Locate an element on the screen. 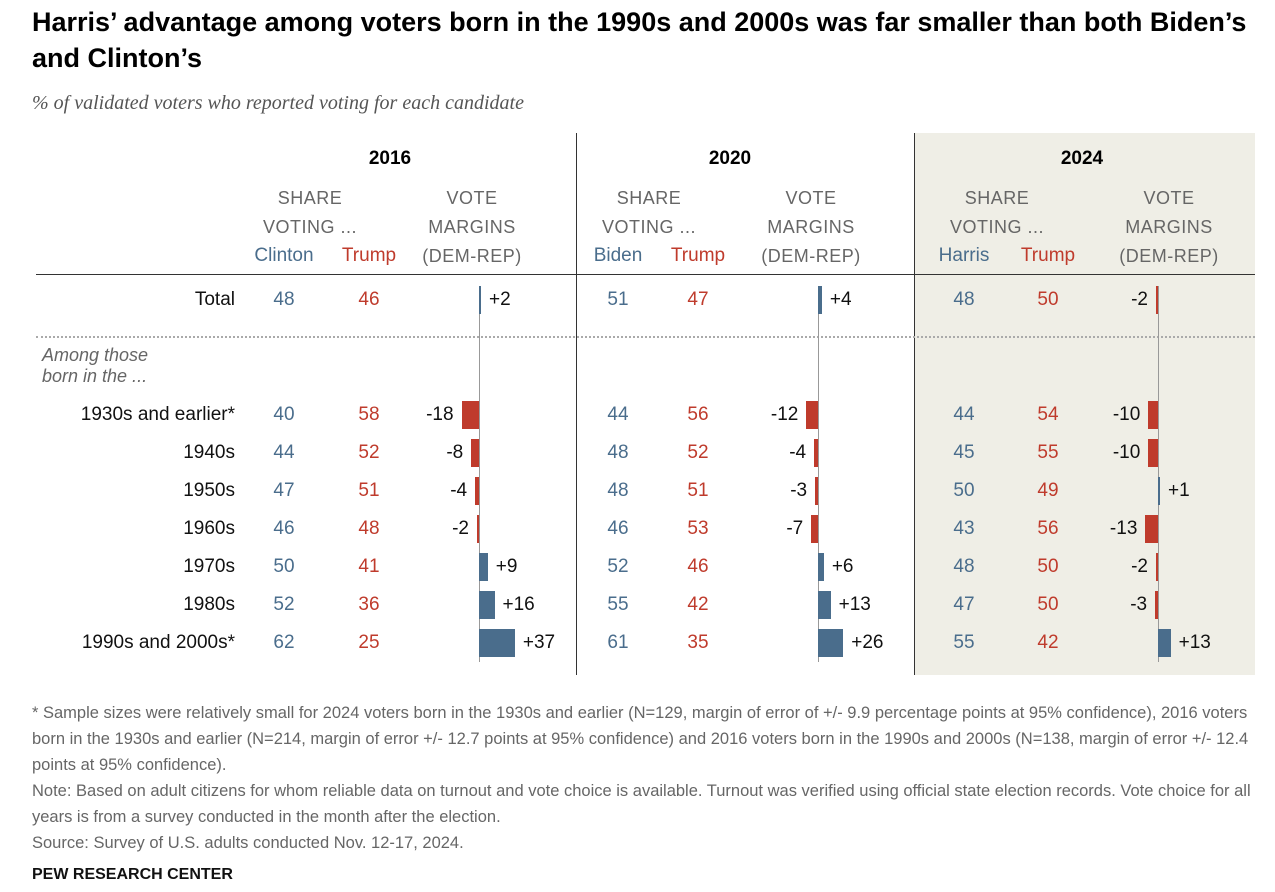  divider-2020 is located at coordinates (576, 404).